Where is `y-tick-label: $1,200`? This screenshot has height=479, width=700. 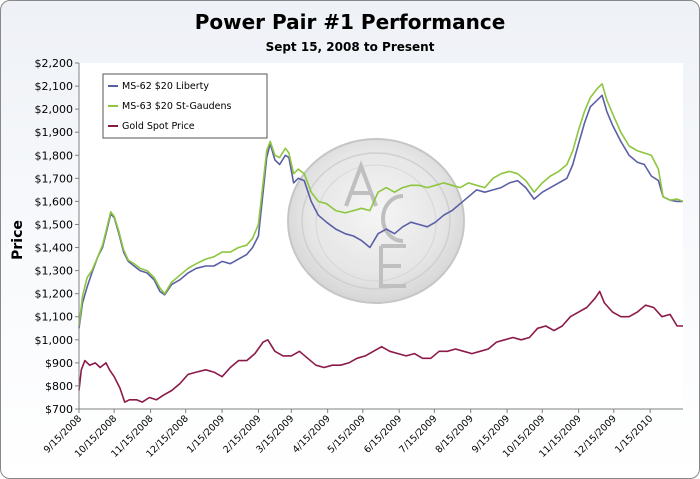 y-tick-label: $1,200 is located at coordinates (54, 294).